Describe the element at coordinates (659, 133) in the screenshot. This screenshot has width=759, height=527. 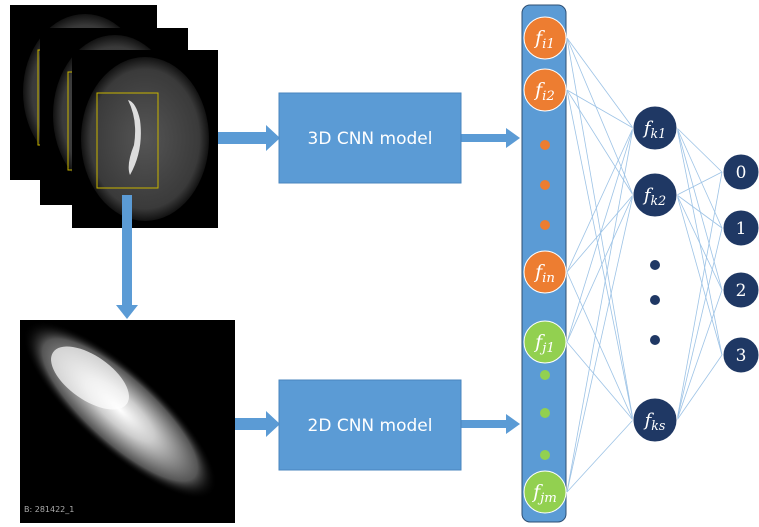
I see `label-sub: k1` at that location.